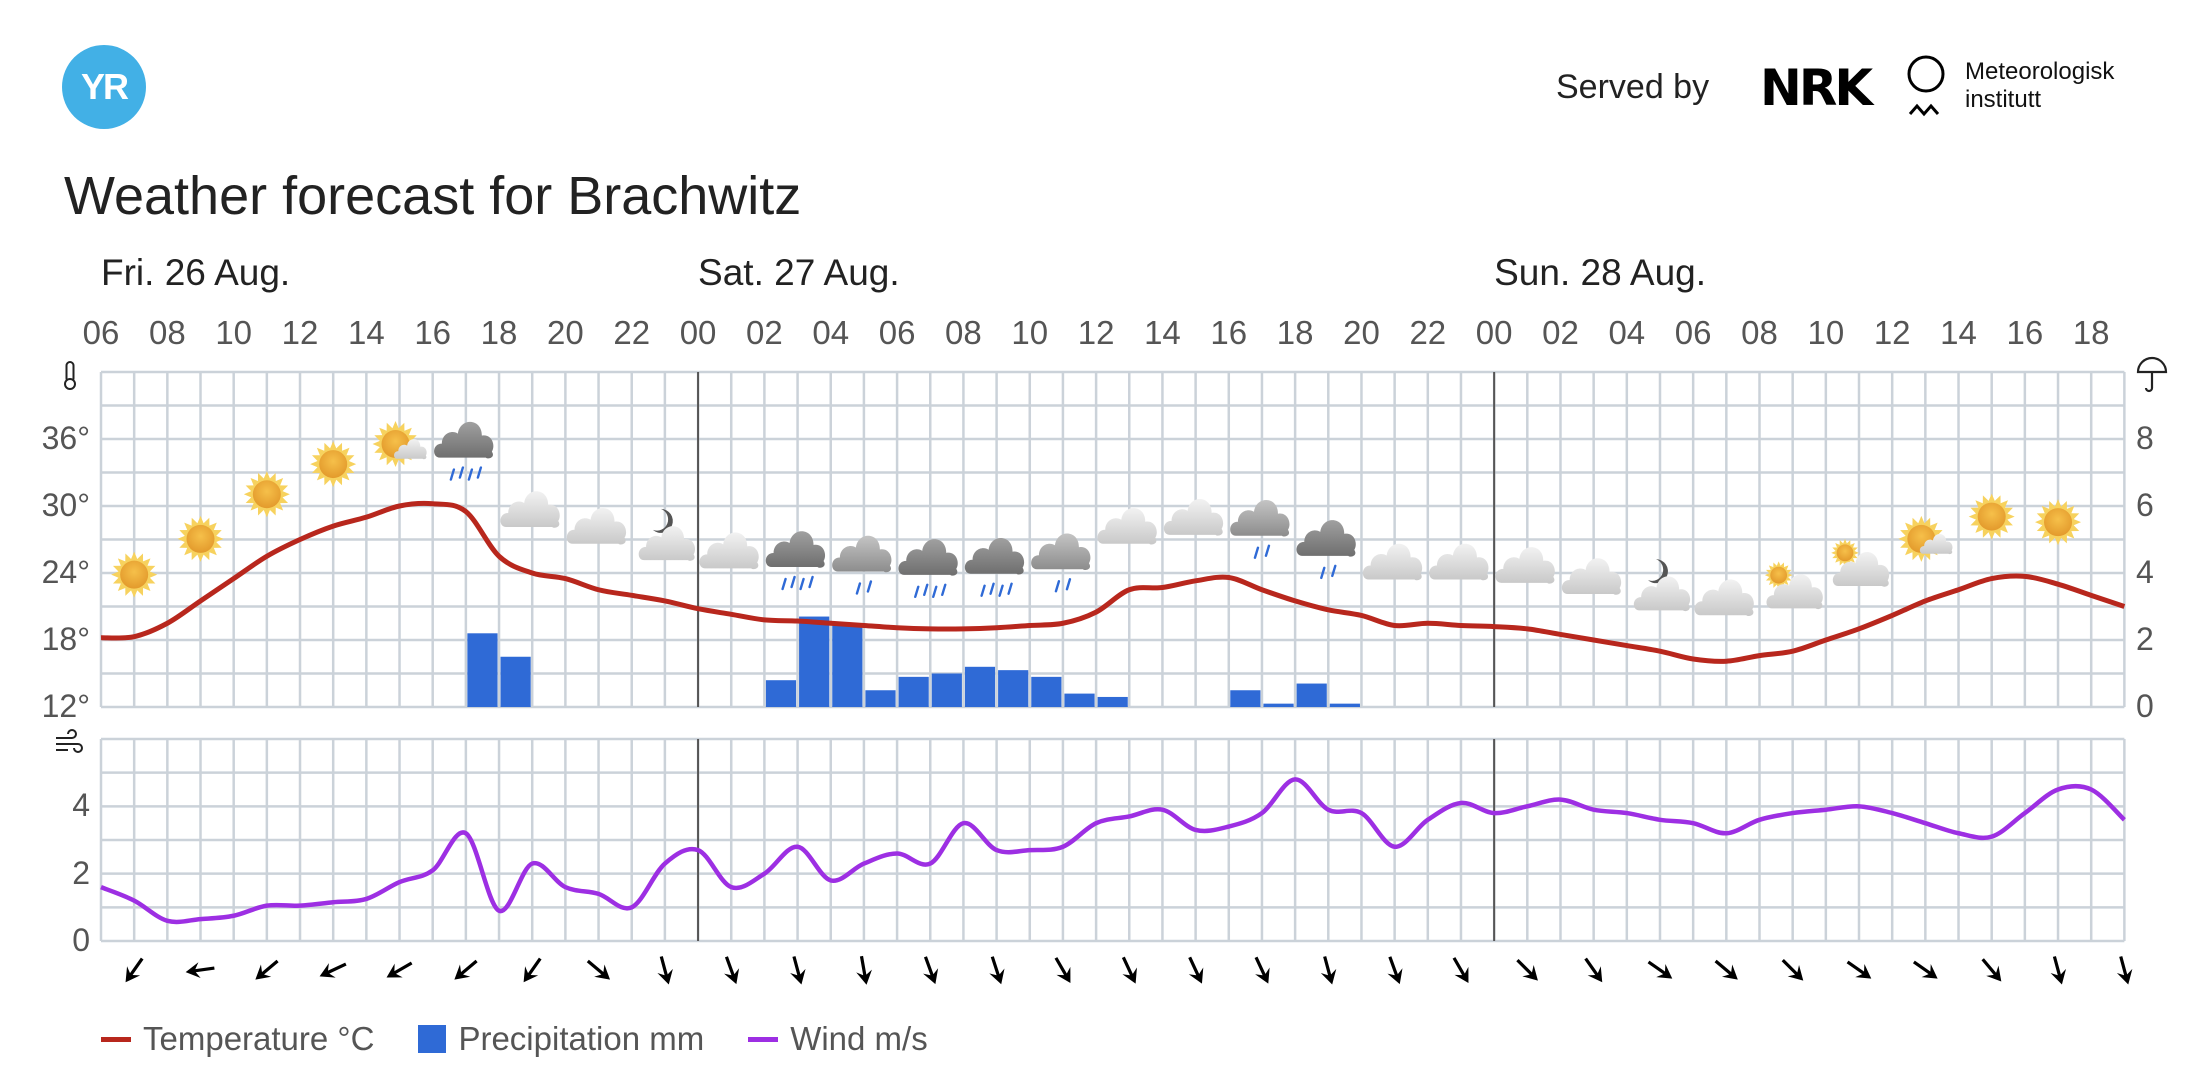 The height and width of the screenshot is (1085, 2197). Describe the element at coordinates (65, 438) in the screenshot. I see `temp-axis-label: 36°` at that location.